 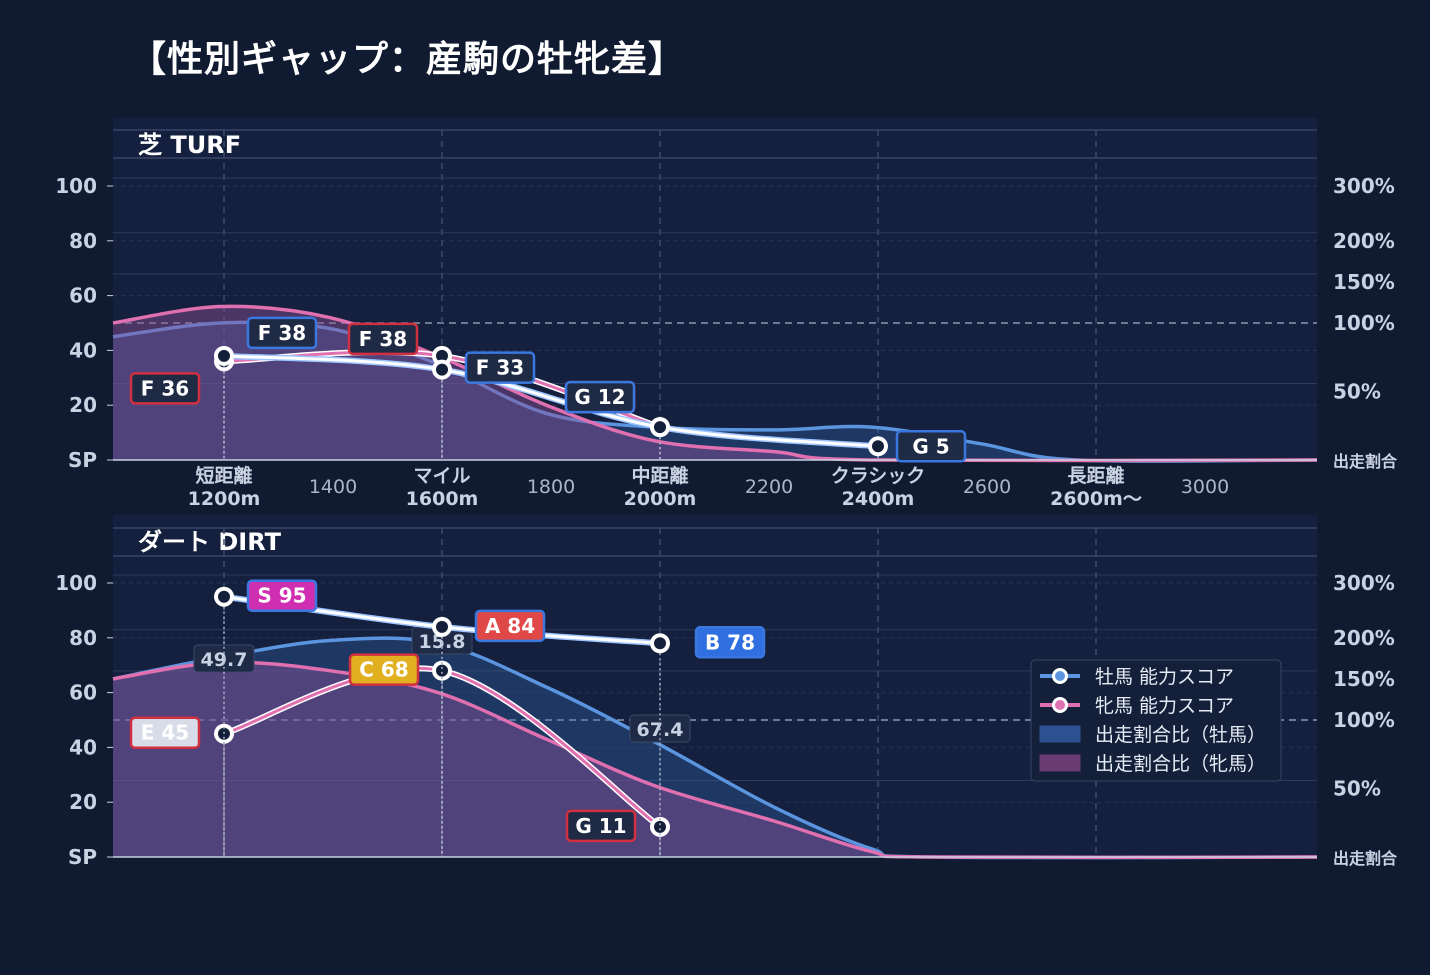 What do you see at coordinates (1180, 735) in the screenshot?
I see `legend-label-male-ratio: 出走割合比（牡馬）` at bounding box center [1180, 735].